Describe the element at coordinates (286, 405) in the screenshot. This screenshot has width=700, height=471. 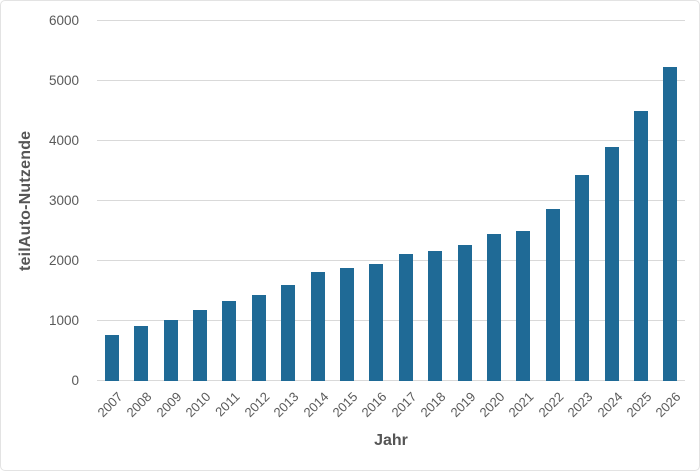
I see `x-tick-label-2013: 2013` at that location.